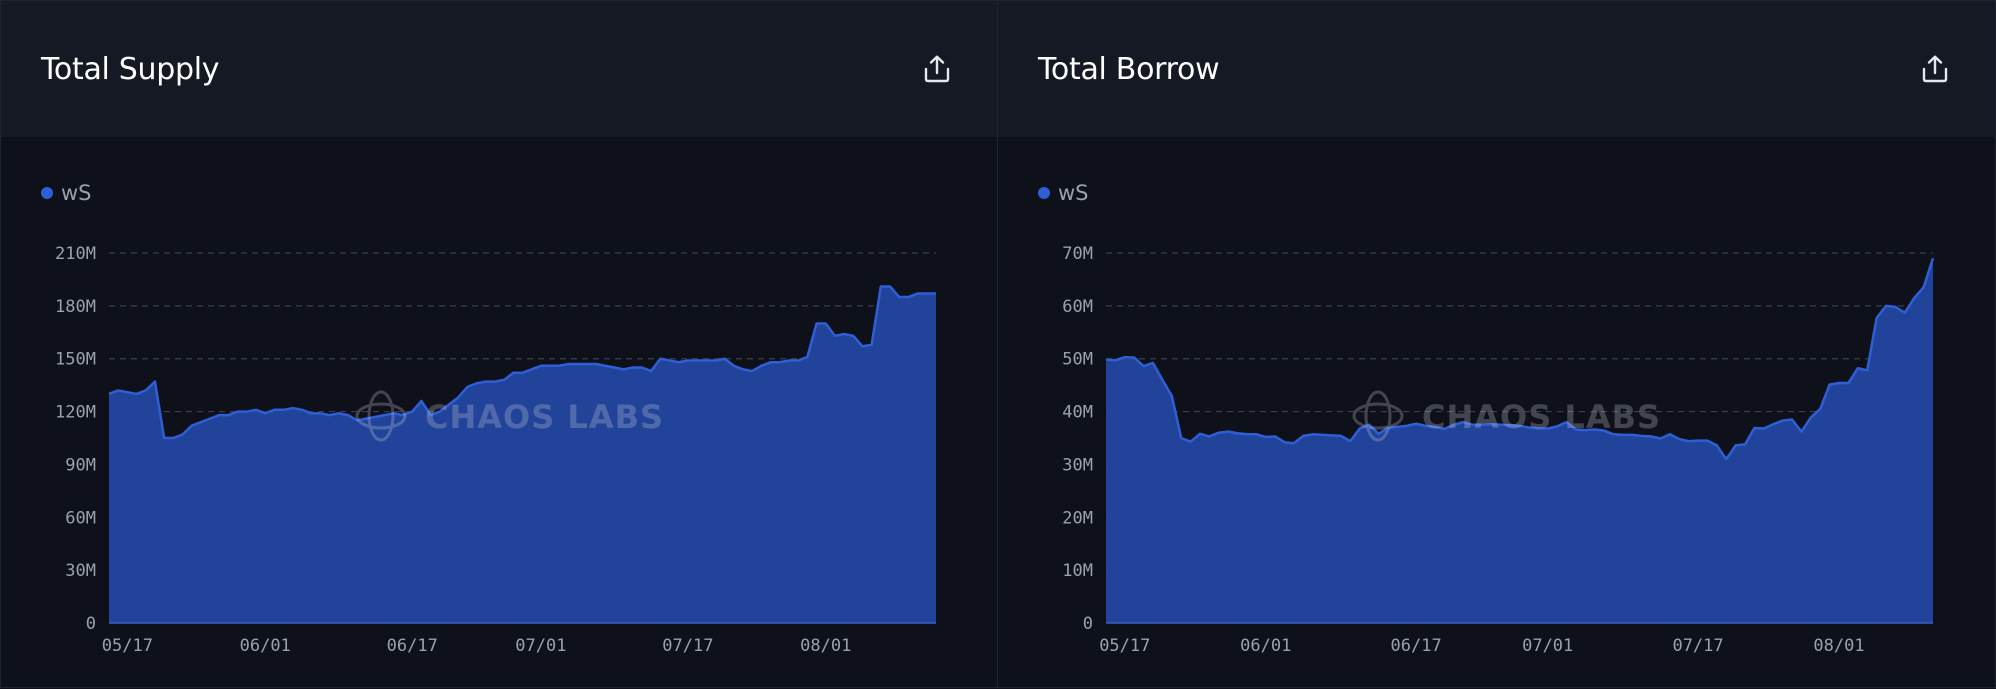  I want to click on y-tick-label: 210M, so click(75, 254).